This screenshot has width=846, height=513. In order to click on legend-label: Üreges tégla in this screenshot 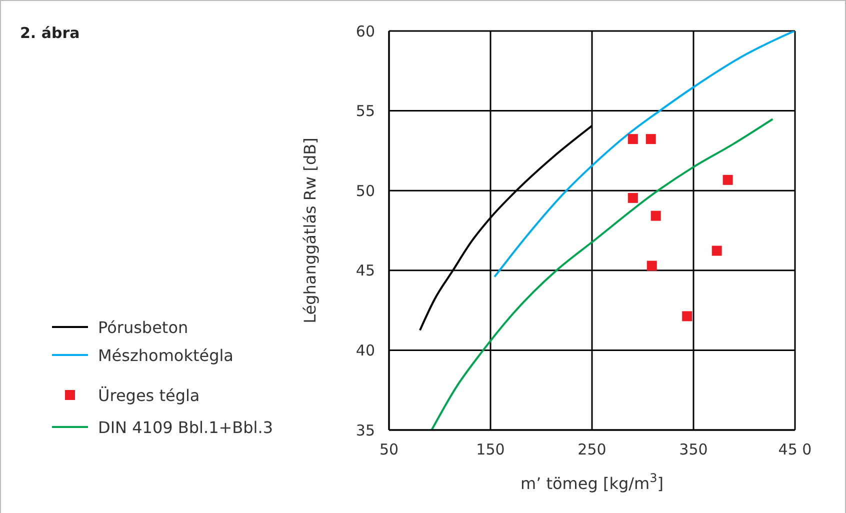, I will do `click(149, 395)`.